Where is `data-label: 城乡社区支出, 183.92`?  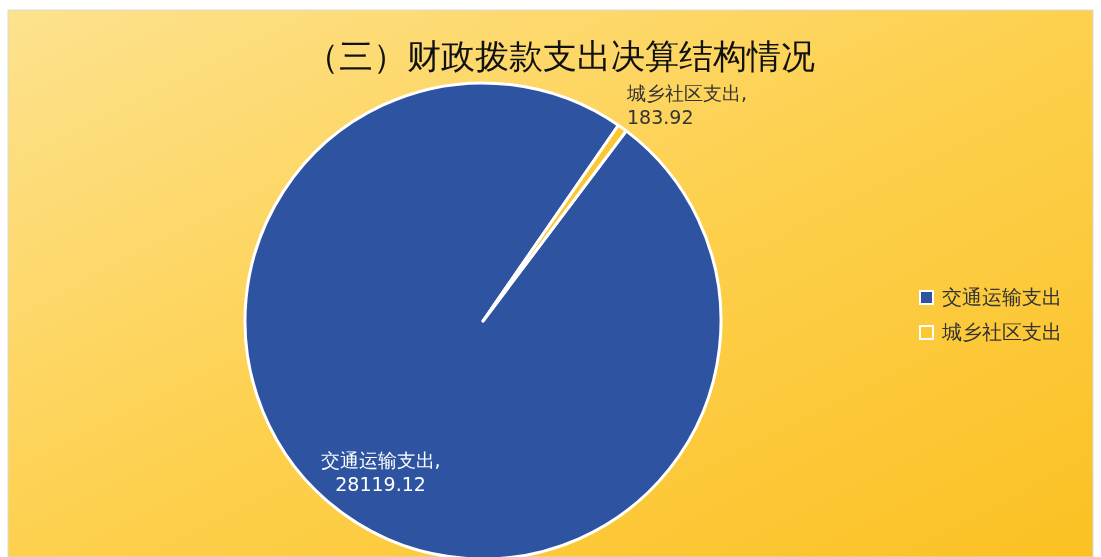 data-label: 城乡社区支出, 183.92 is located at coordinates (687, 104).